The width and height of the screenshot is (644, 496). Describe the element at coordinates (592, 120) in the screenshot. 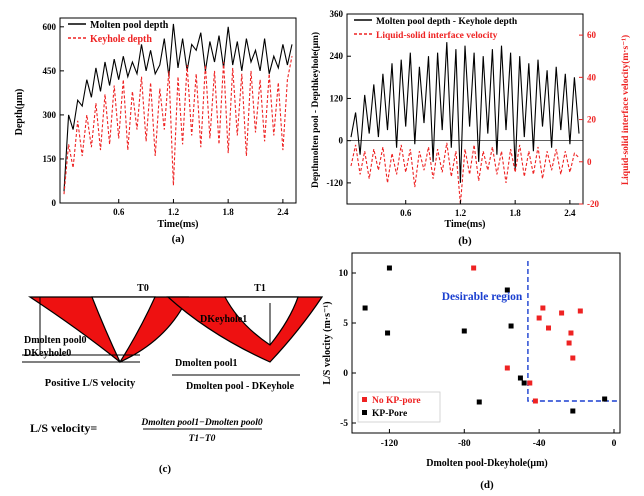

I see `y-right-tick-label: 20` at that location.